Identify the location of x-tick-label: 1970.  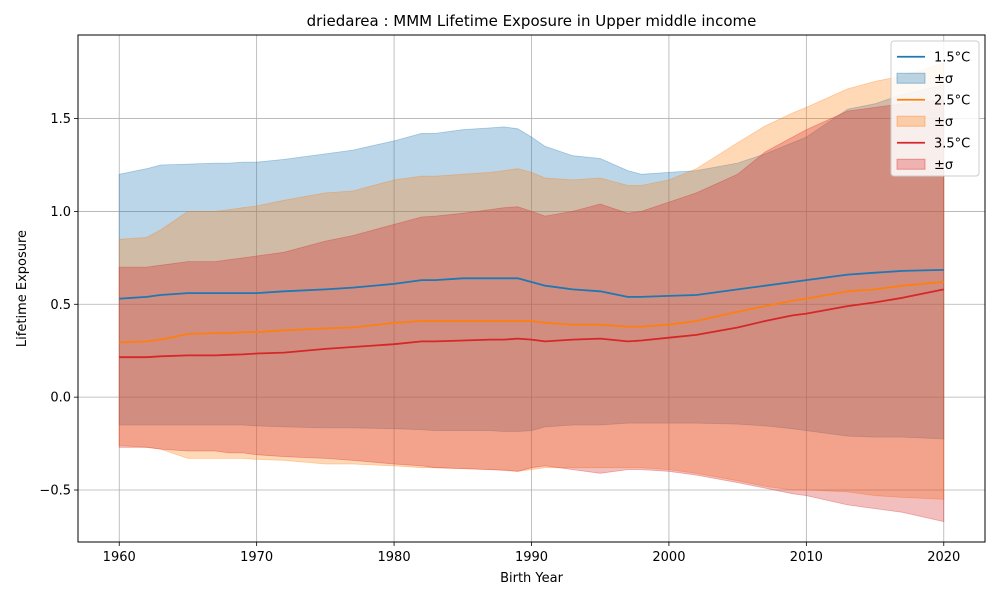
(256, 557).